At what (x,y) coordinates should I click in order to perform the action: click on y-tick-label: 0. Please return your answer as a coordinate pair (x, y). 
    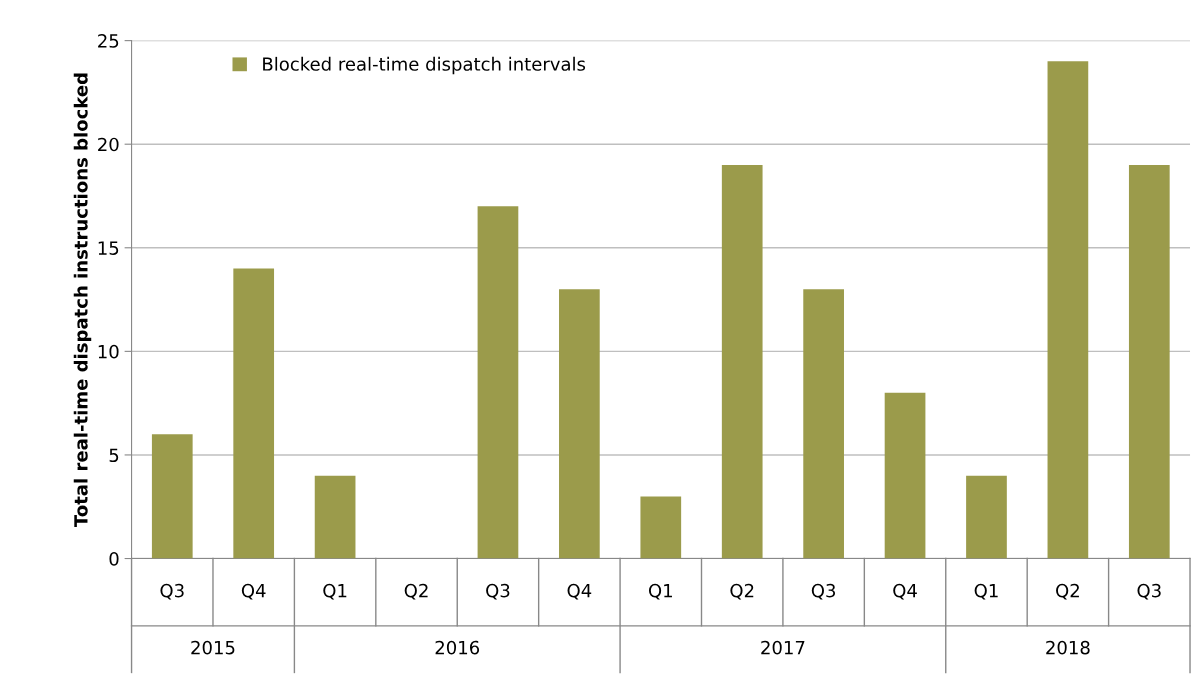
    Looking at the image, I should click on (114, 558).